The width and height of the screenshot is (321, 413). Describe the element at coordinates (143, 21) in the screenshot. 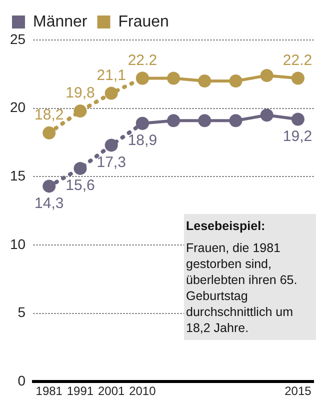

I see `legend-label: Frauen` at that location.